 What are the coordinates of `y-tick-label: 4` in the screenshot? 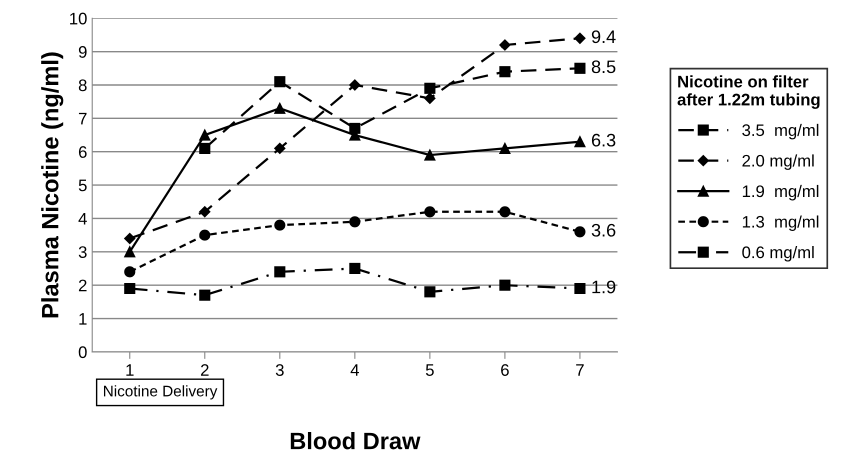 It's located at (82, 218).